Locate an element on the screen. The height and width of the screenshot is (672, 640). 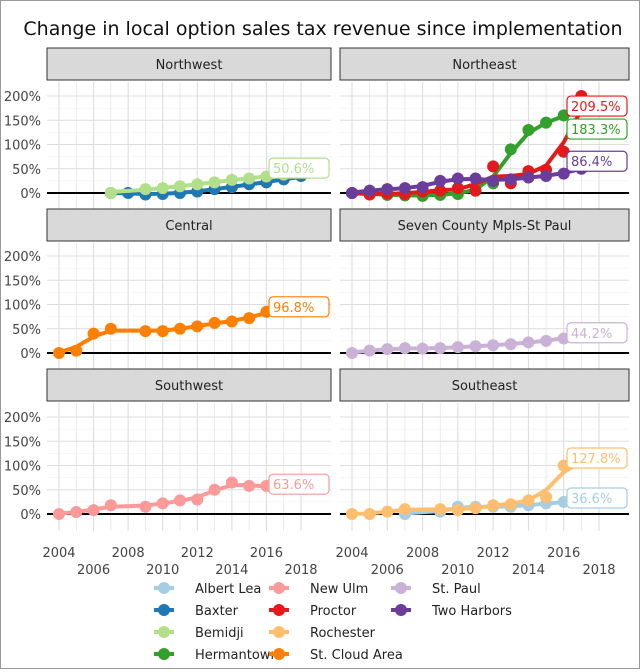
legend-item: Baxter is located at coordinates (196, 611).